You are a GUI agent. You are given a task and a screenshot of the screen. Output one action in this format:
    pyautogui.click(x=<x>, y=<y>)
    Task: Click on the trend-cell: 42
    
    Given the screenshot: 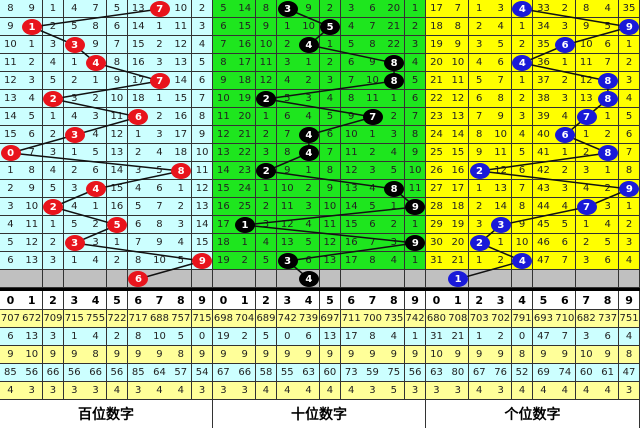 What is the action you would take?
    pyautogui.click(x=544, y=171)
    